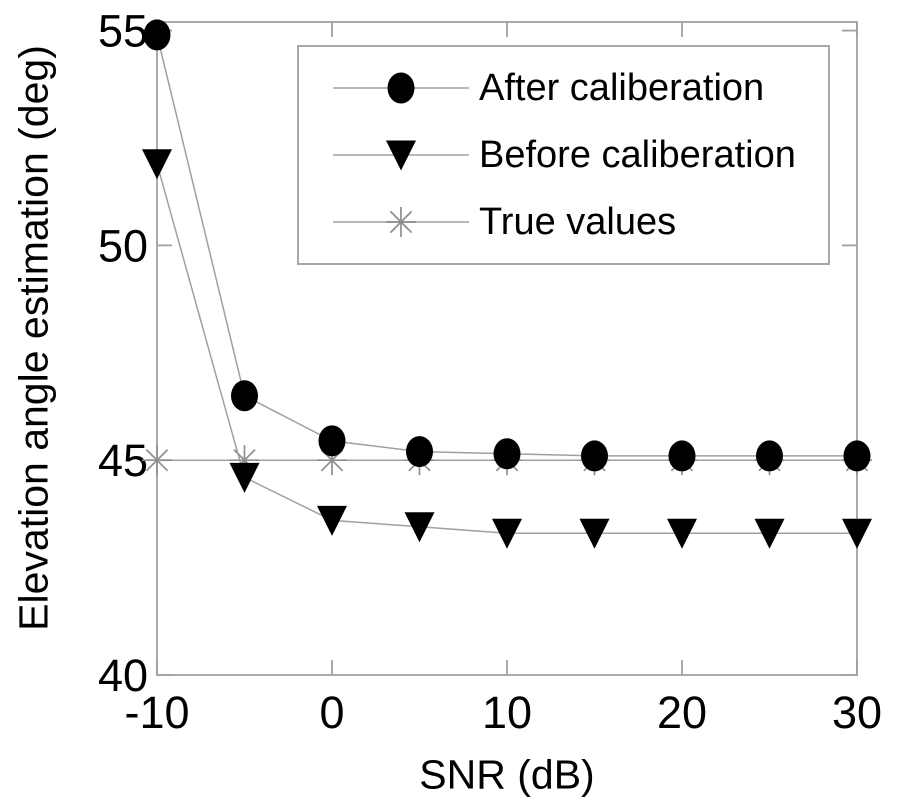 This screenshot has width=900, height=800. I want to click on legend-item-true-values: True values, so click(563, 222).